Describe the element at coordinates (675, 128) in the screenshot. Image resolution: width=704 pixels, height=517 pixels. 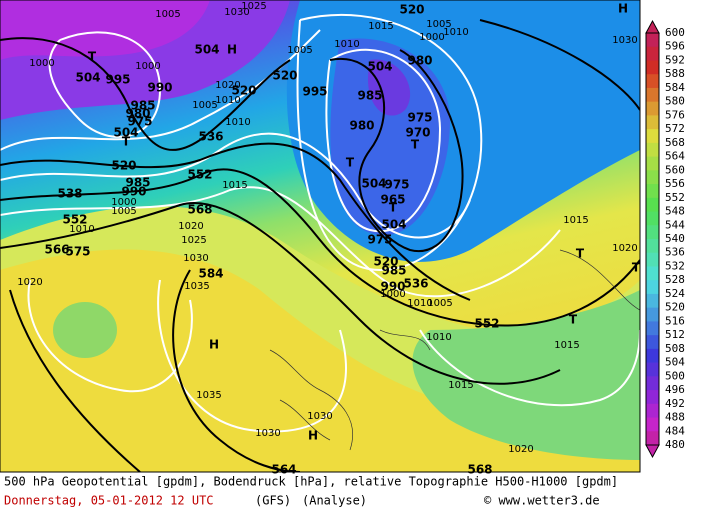
I see `colorbar-label: 572` at that location.